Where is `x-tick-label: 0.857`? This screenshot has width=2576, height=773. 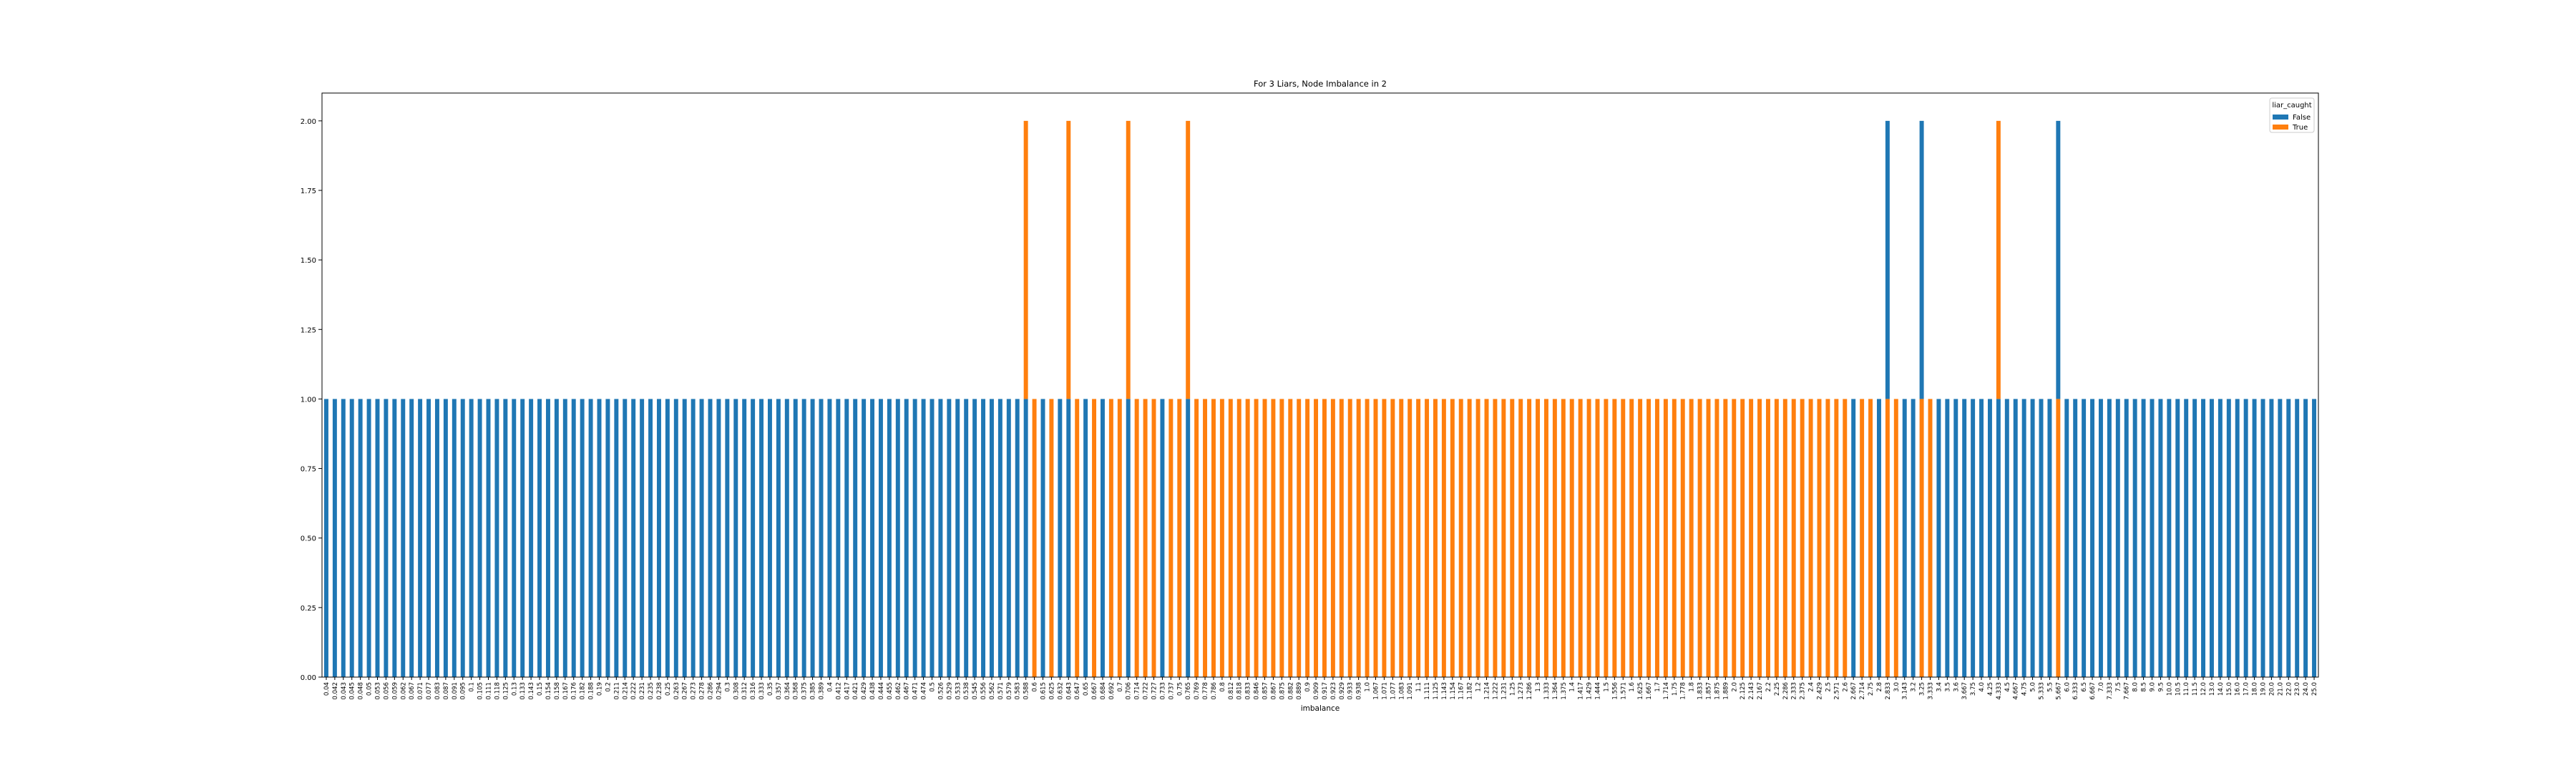
x-tick-label: 0.857 is located at coordinates (1265, 691).